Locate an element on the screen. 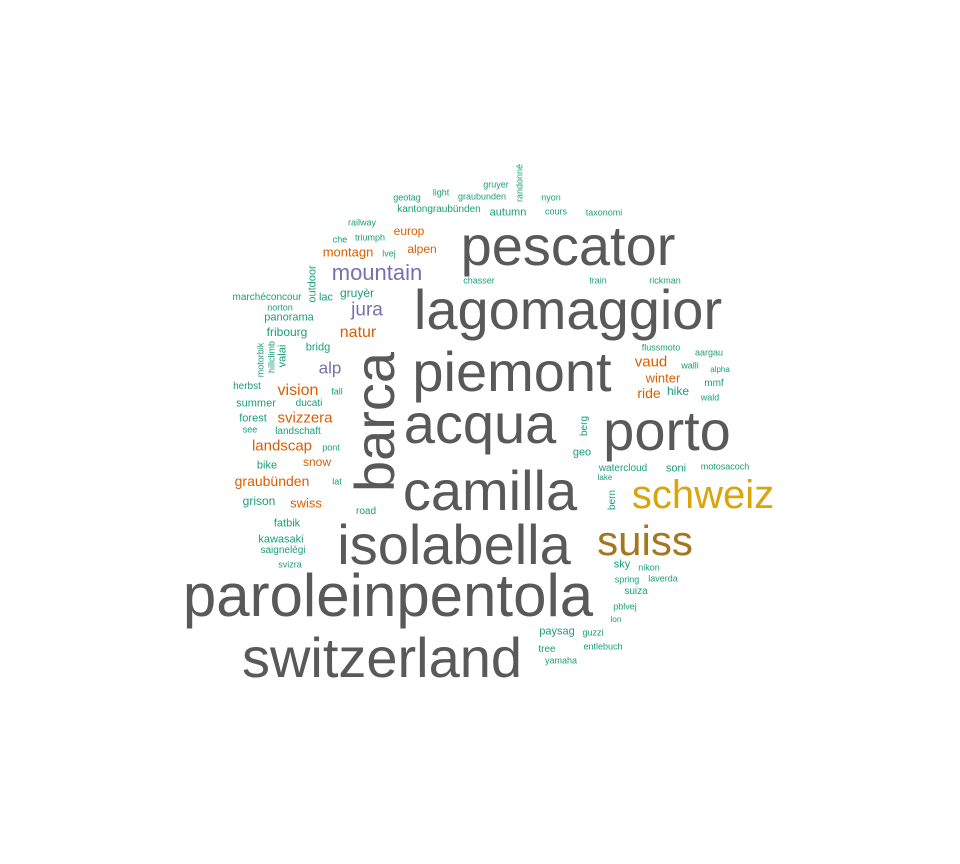  word-vaud: vaud is located at coordinates (651, 362).